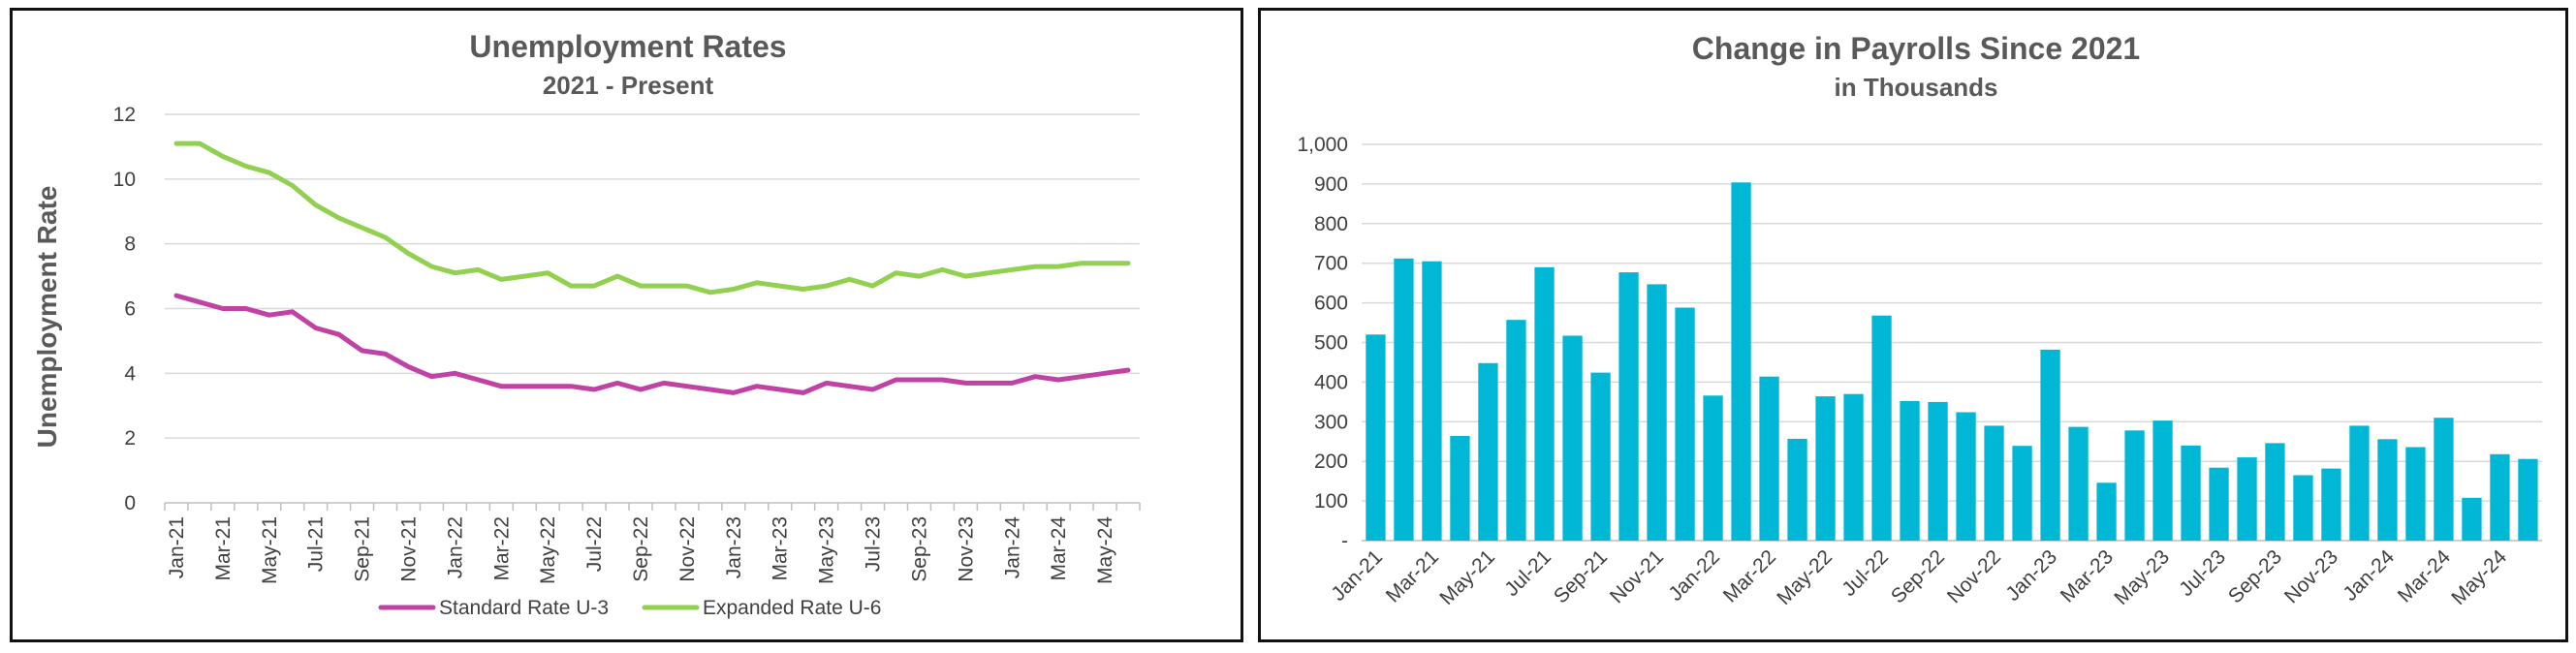 This screenshot has width=2576, height=653. Describe the element at coordinates (792, 608) in the screenshot. I see `legend-label: Expanded Rate U-6` at that location.